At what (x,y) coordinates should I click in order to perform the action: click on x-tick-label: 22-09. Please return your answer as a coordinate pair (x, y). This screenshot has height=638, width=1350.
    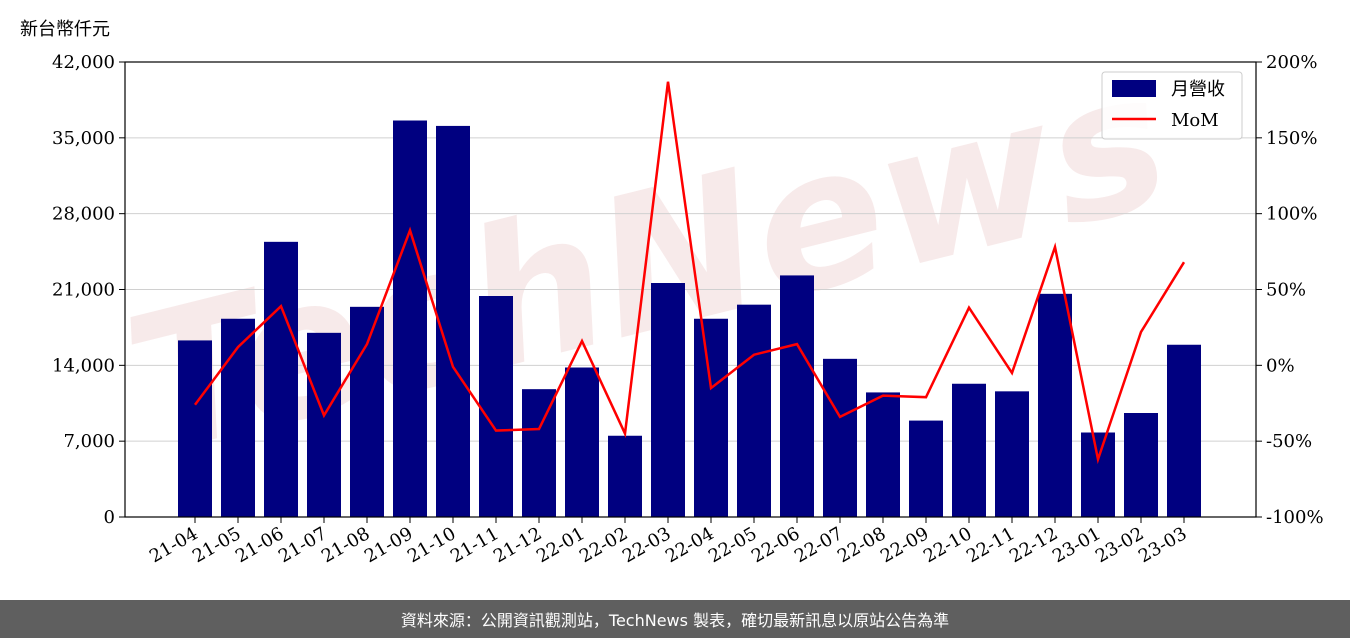
    Looking at the image, I should click on (904, 545).